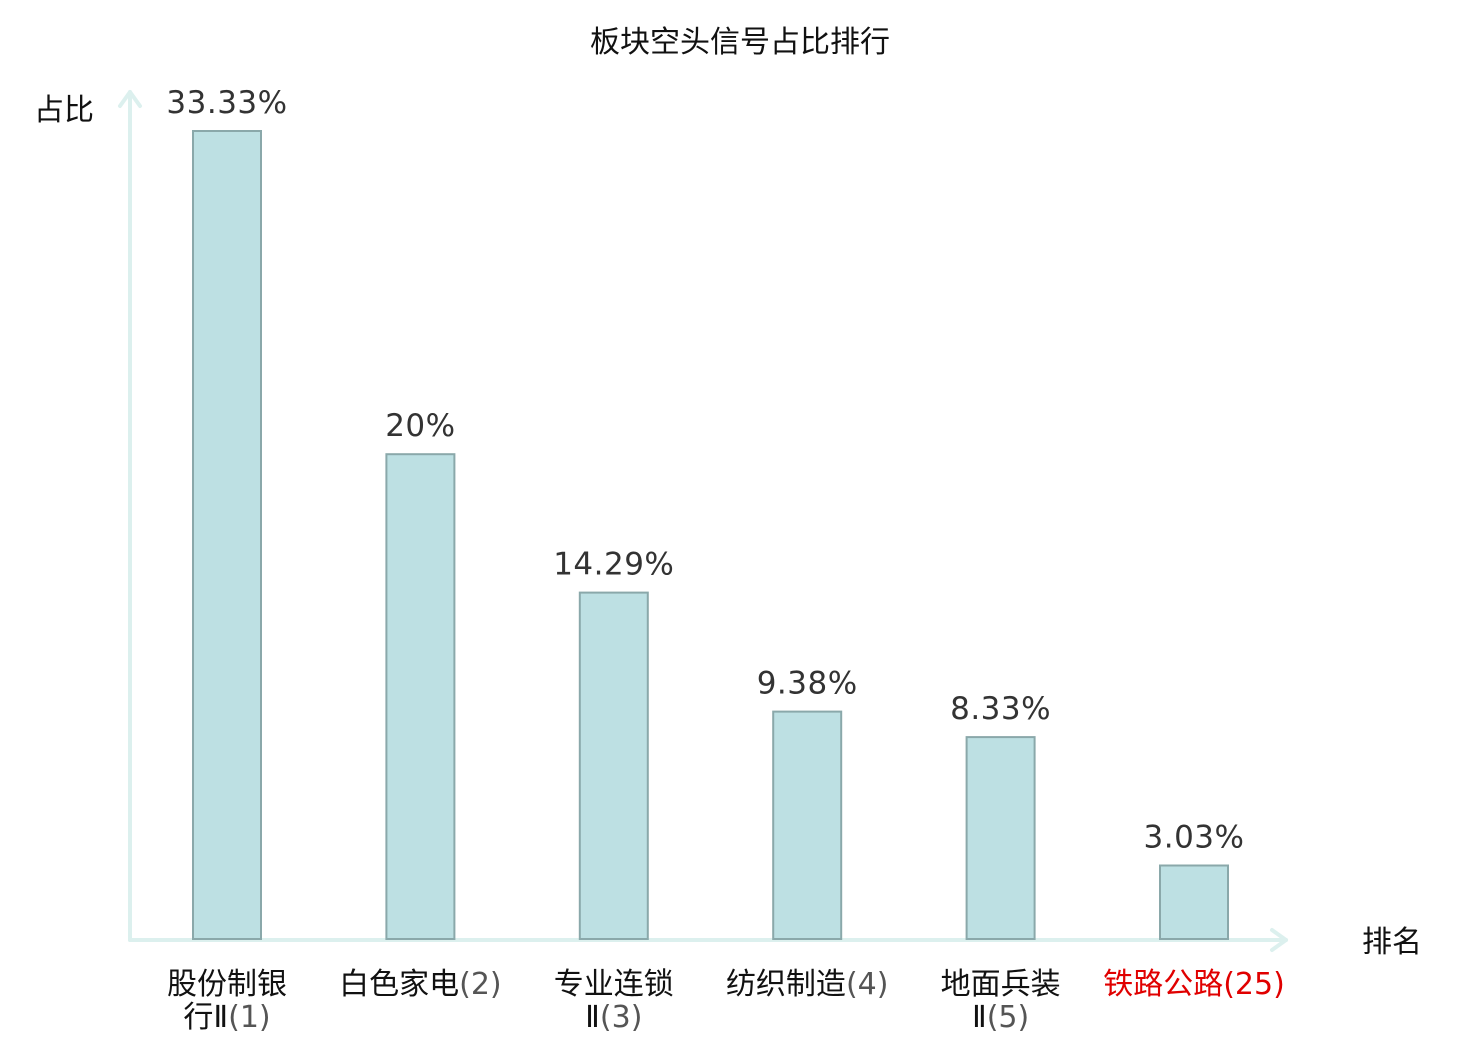  What do you see at coordinates (614, 1001) in the screenshot?
I see `category-label: 专业连锁 Ⅱ(3)` at bounding box center [614, 1001].